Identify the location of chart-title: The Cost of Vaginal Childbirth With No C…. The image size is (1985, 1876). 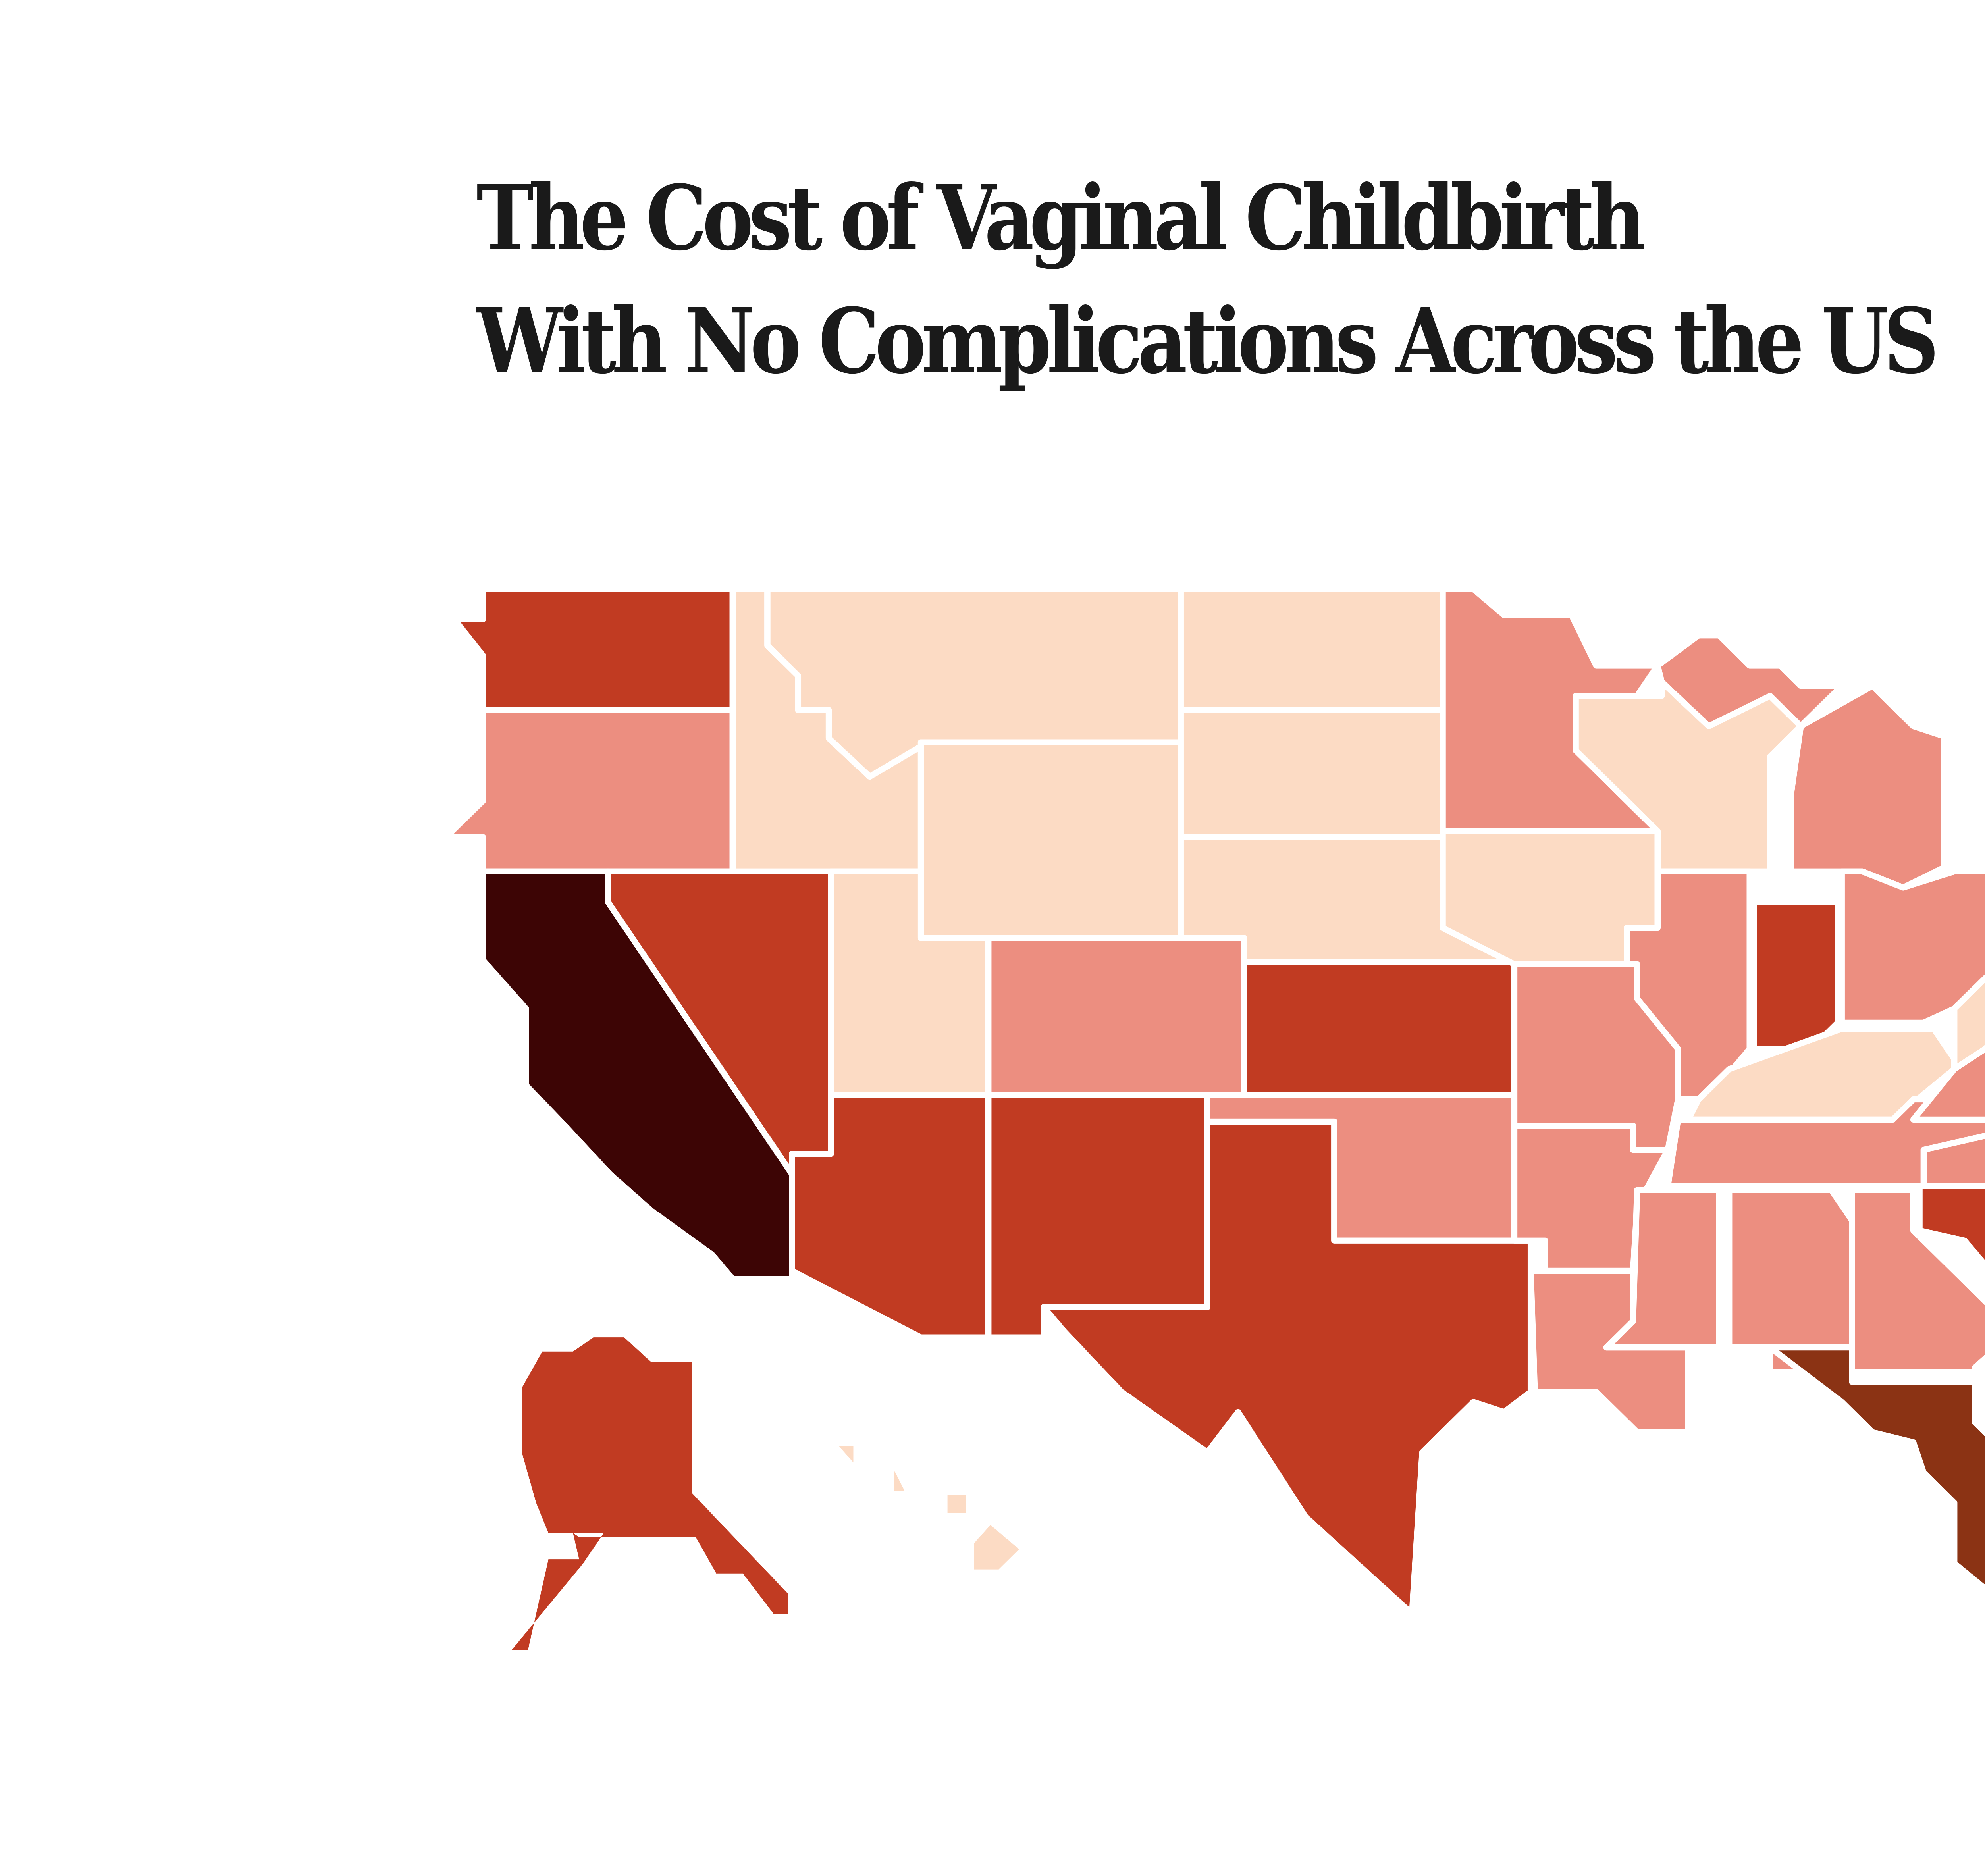
(1207, 280).